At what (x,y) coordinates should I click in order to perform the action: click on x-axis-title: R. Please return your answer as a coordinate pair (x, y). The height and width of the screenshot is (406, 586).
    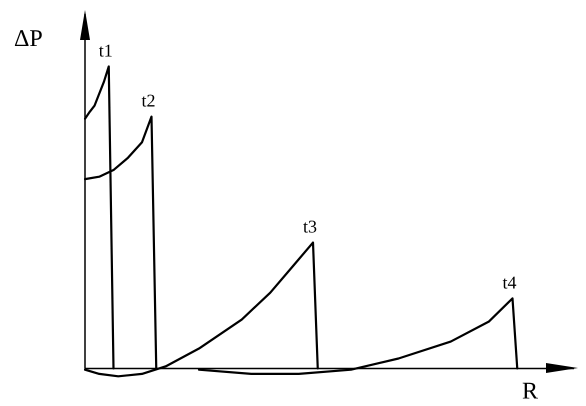
    Looking at the image, I should click on (530, 391).